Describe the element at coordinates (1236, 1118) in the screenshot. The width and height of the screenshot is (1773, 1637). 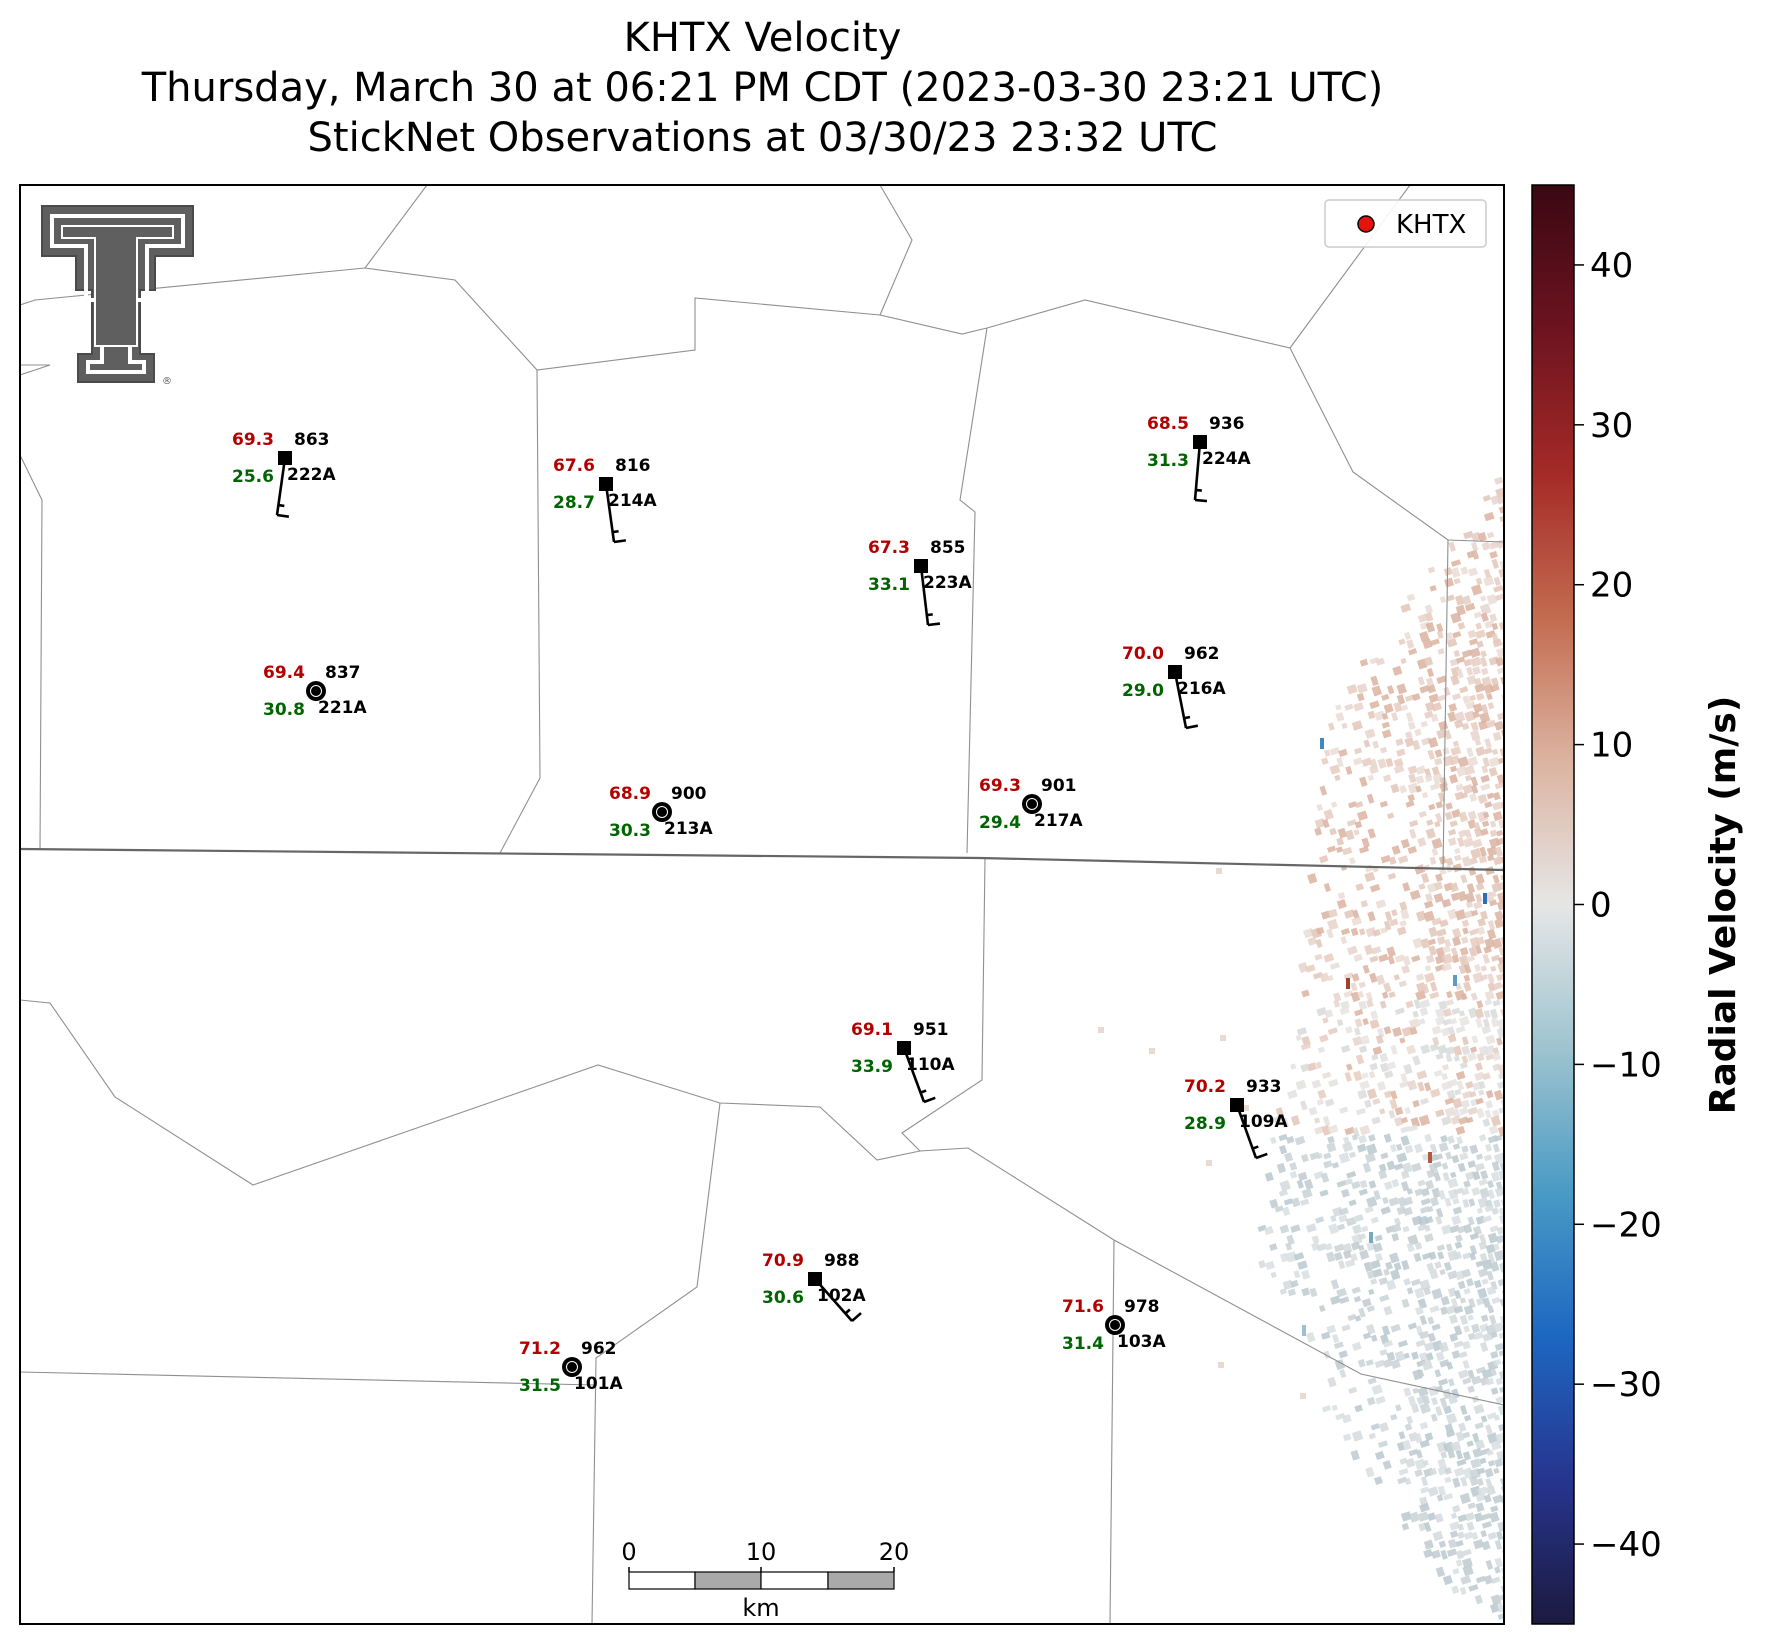
I see `station-plot: 70.2 933 28.9 109A` at that location.